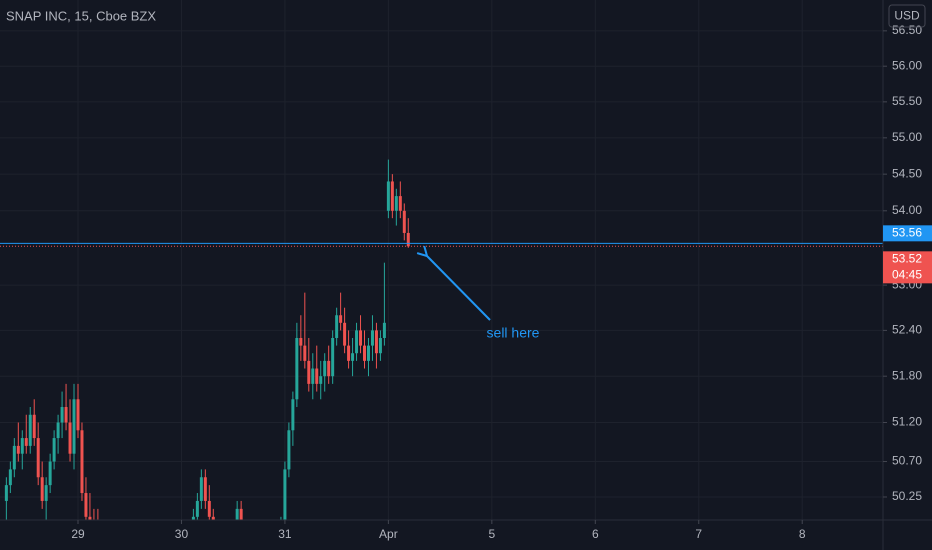 Image resolution: width=932 pixels, height=550 pixels. Describe the element at coordinates (802, 534) in the screenshot. I see `x-tick-label: 8` at that location.